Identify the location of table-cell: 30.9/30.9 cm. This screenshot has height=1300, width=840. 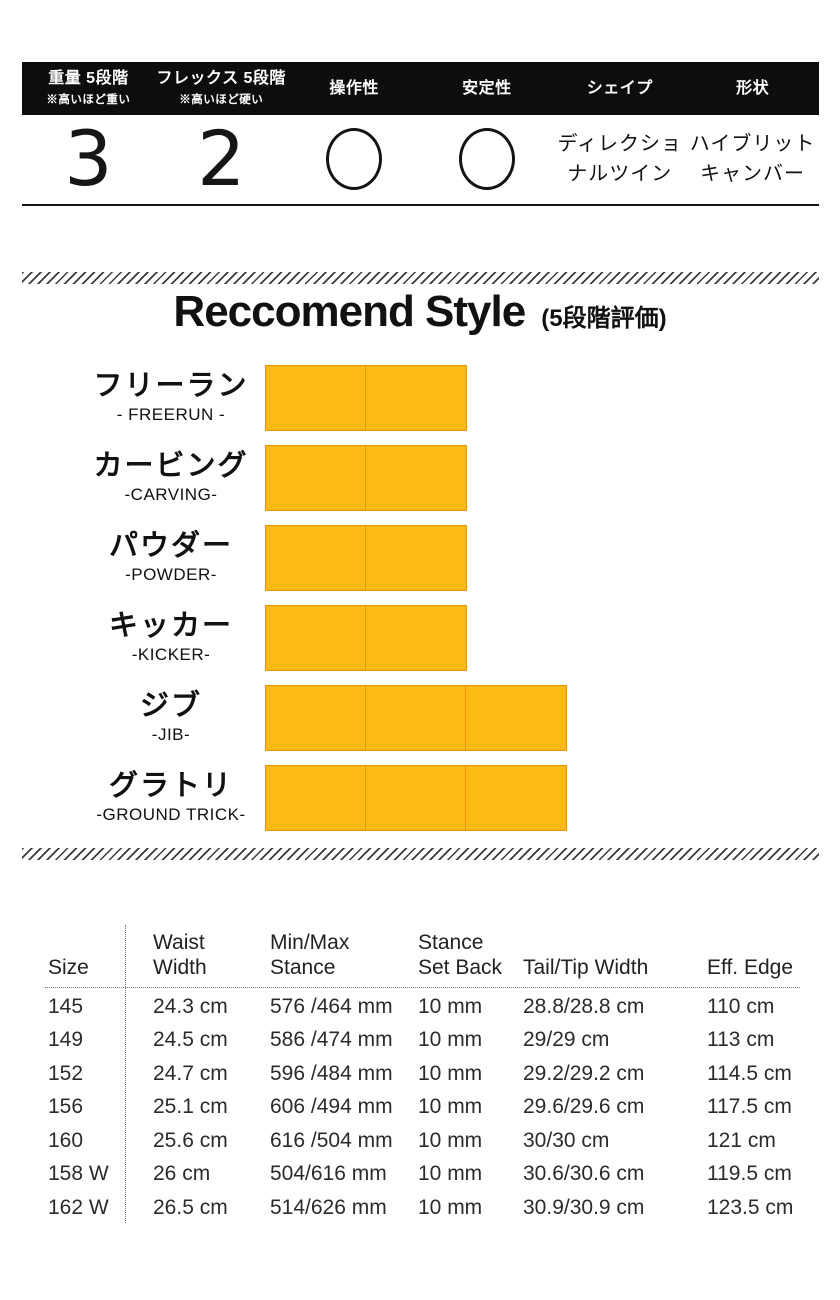
(584, 1207).